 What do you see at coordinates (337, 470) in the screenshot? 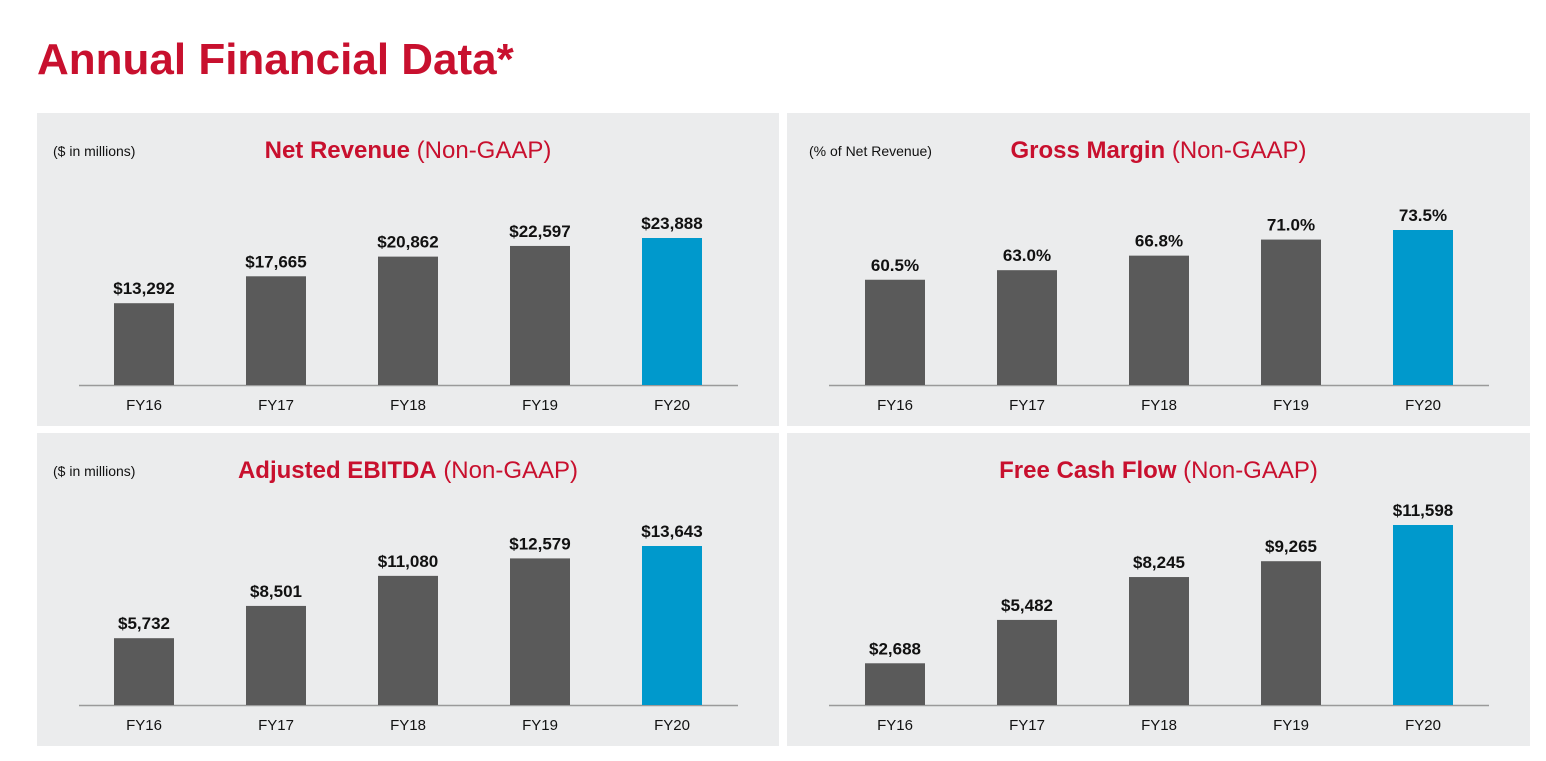
I see `chart-title-main: Adjusted EBITDA` at bounding box center [337, 470].